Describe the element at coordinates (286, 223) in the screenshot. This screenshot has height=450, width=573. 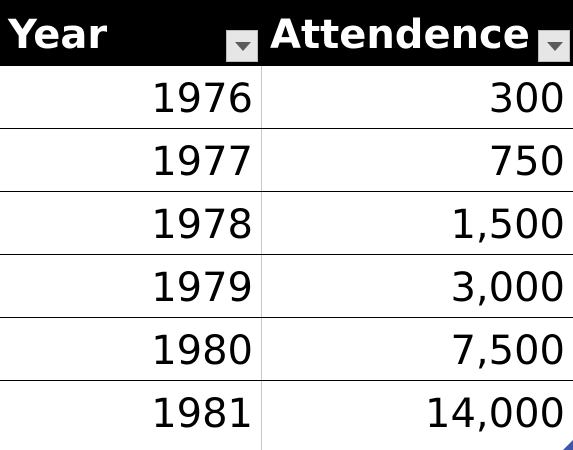
I see `table-row: 1978 1,500` at that location.